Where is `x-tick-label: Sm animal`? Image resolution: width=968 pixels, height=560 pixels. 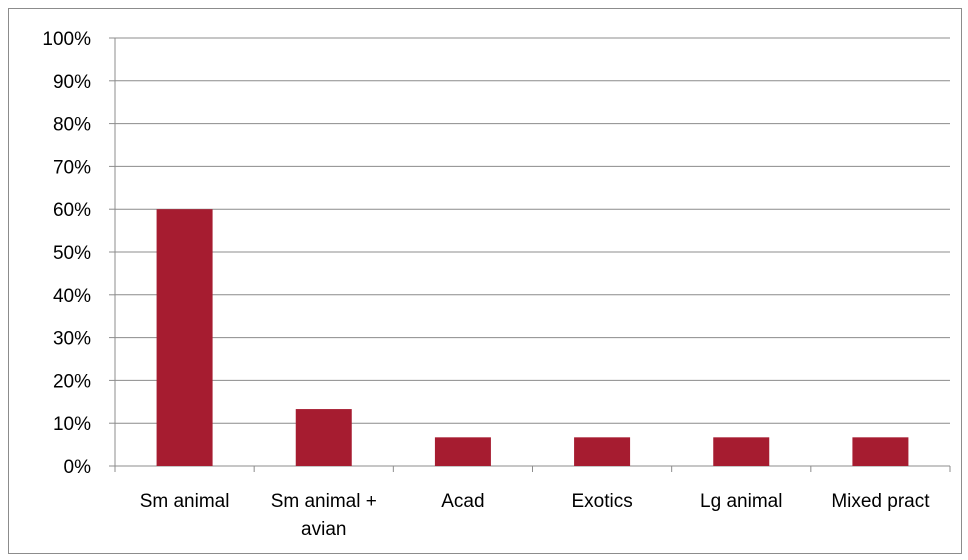 x-tick-label: Sm animal is located at coordinates (185, 501).